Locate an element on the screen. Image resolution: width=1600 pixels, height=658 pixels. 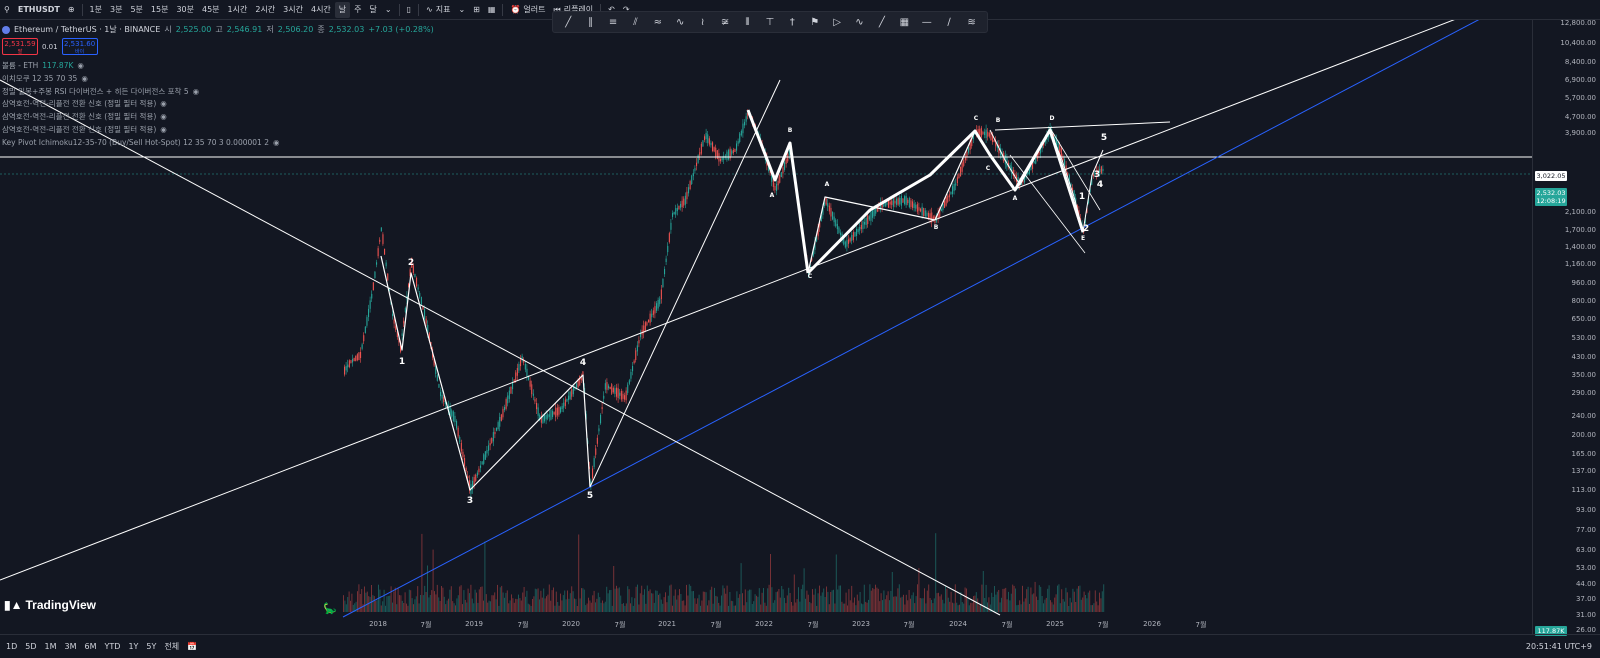
interval-button: 15분 is located at coordinates (159, 9).